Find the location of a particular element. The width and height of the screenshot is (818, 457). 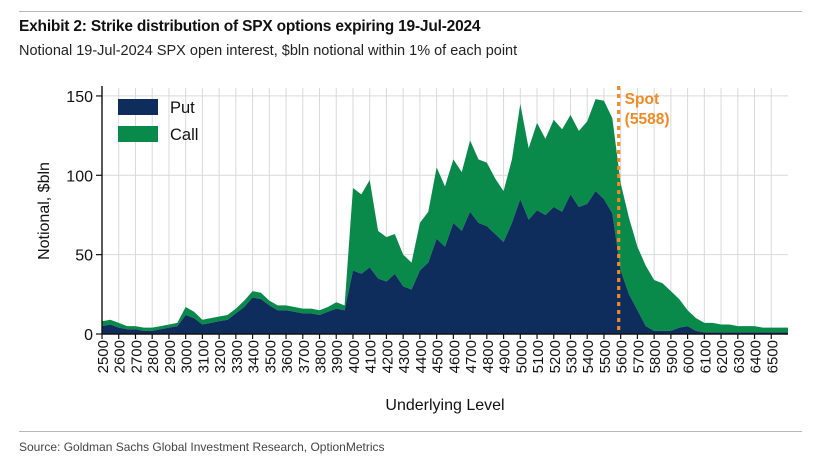

x-tick-label: 6500 is located at coordinates (772, 356).